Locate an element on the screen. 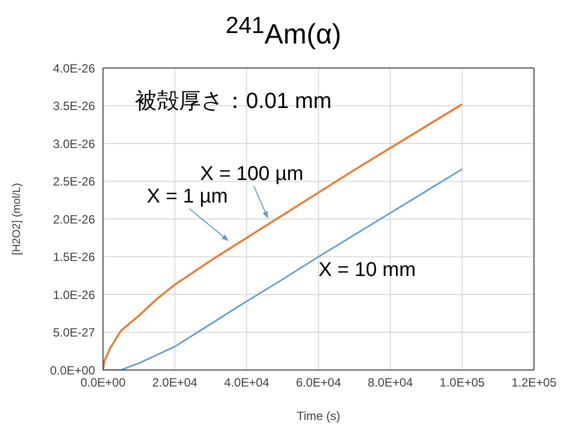  y-tick-label: 1.0E-26 is located at coordinates (74, 295).